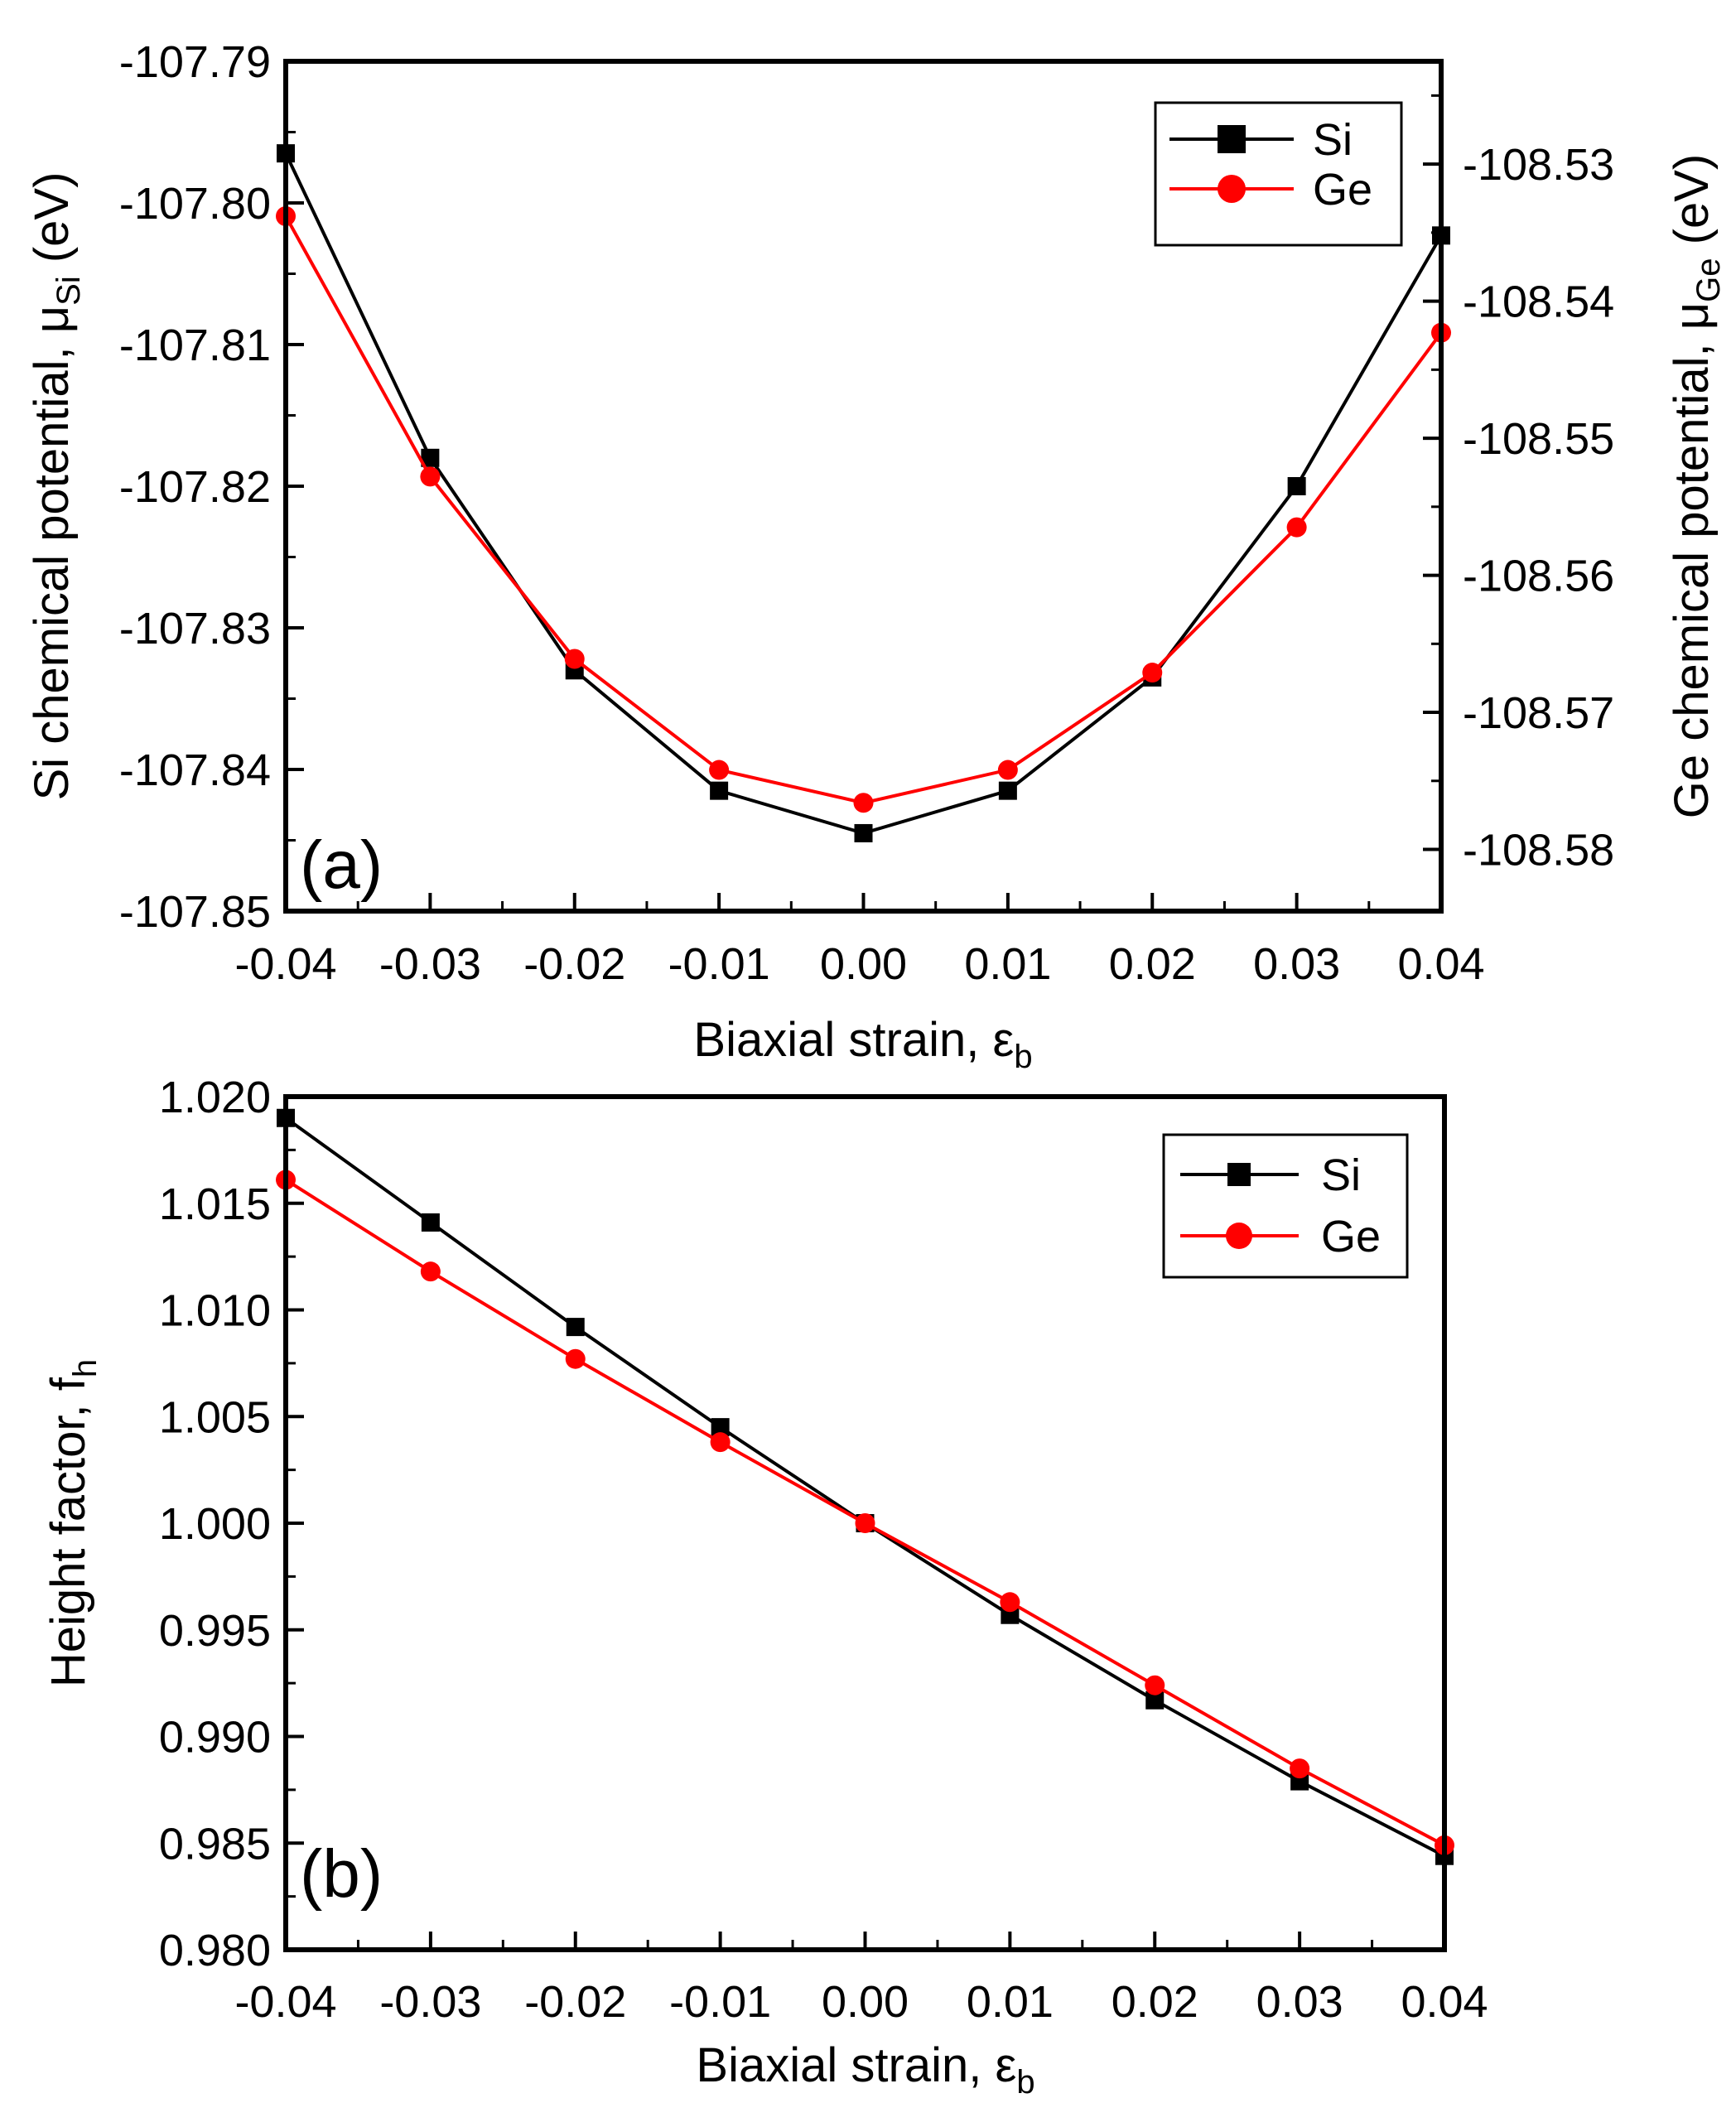  I want to click on y-right-tick-label: -108.55, so click(1538, 439).